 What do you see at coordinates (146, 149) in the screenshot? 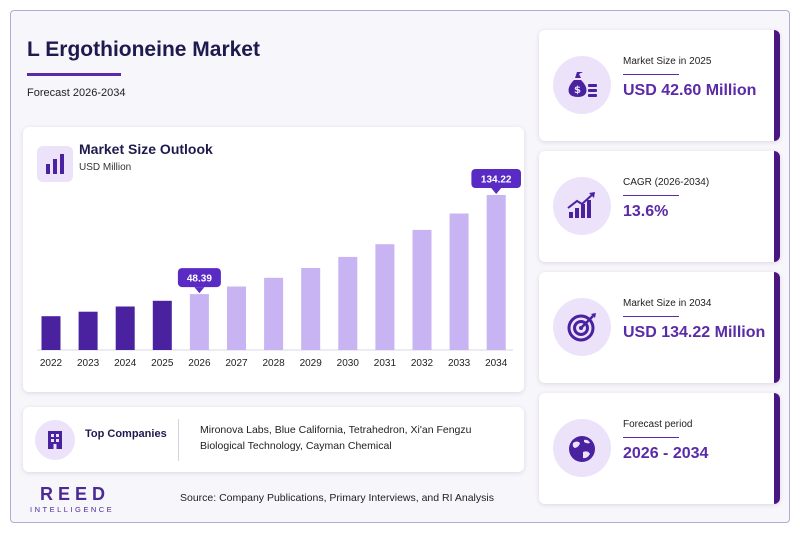
I see `chart-title: Market Size Outlook` at bounding box center [146, 149].